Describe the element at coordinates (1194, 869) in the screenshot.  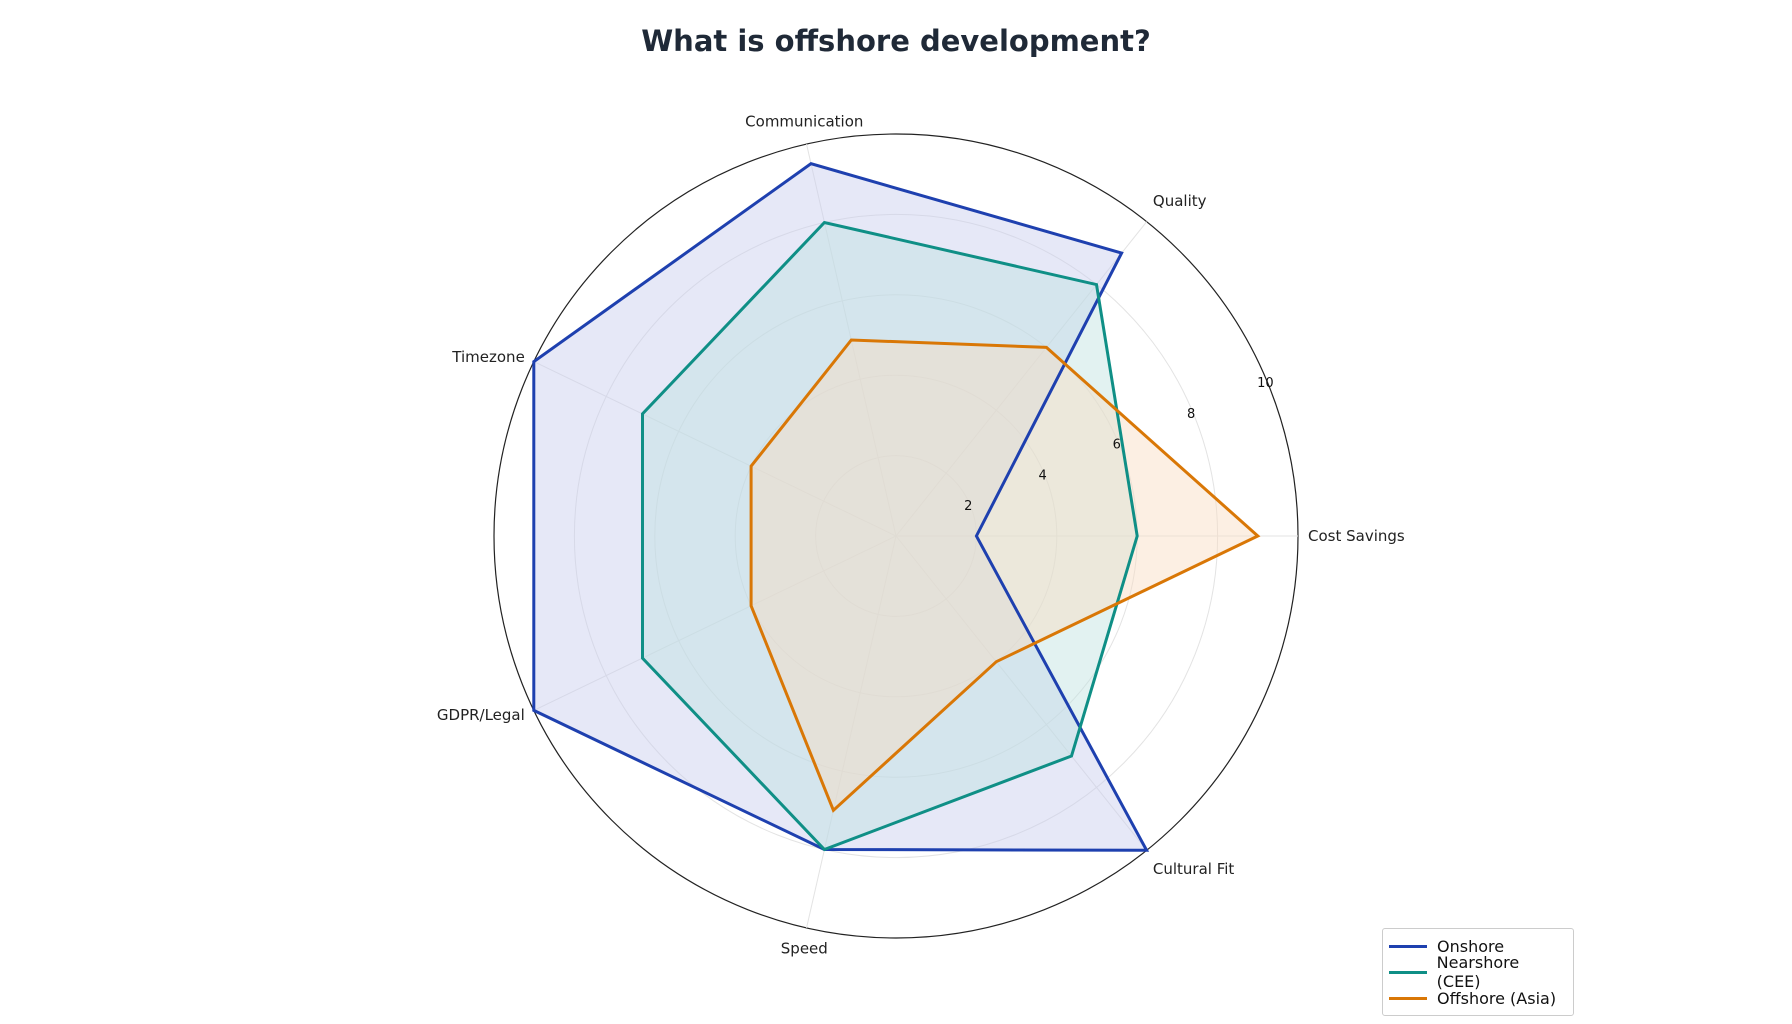
I see `axis-label-cultural-fit: Cultural Fit` at that location.